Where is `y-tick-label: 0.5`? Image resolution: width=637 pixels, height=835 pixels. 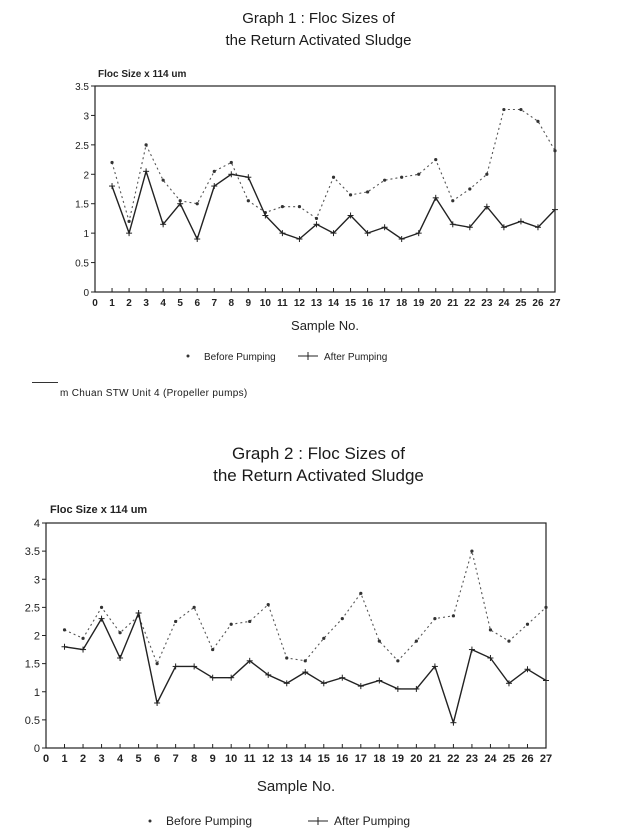 y-tick-label: 0.5 is located at coordinates (32, 721).